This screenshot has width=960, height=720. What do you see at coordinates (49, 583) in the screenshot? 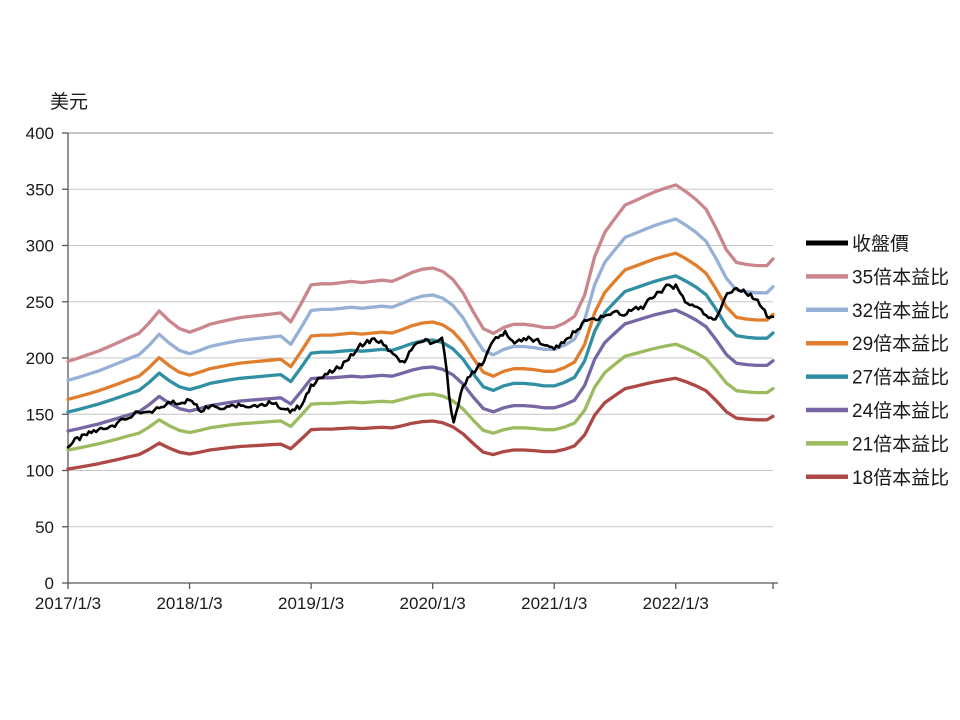
I see `y-tick-label: 0` at bounding box center [49, 583].